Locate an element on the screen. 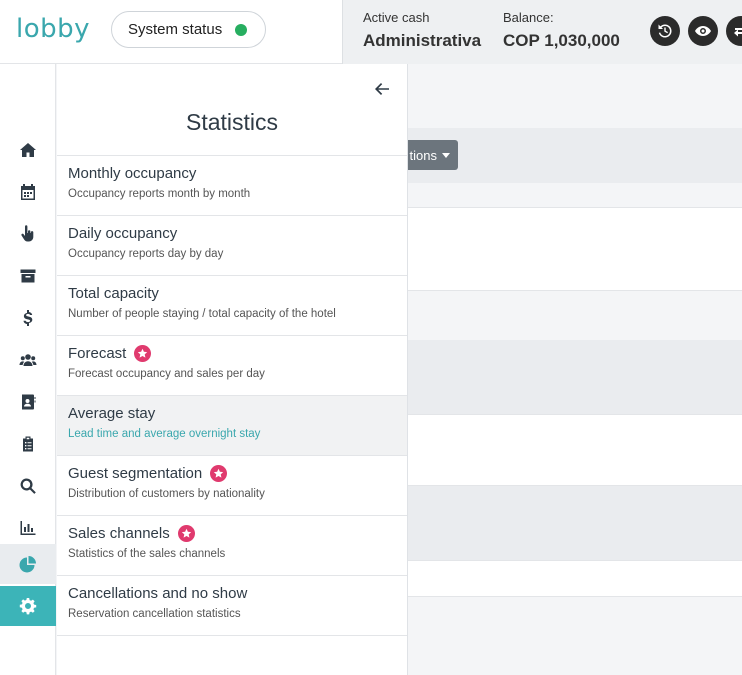 The image size is (742, 675). status-indicator-dot is located at coordinates (241, 30).